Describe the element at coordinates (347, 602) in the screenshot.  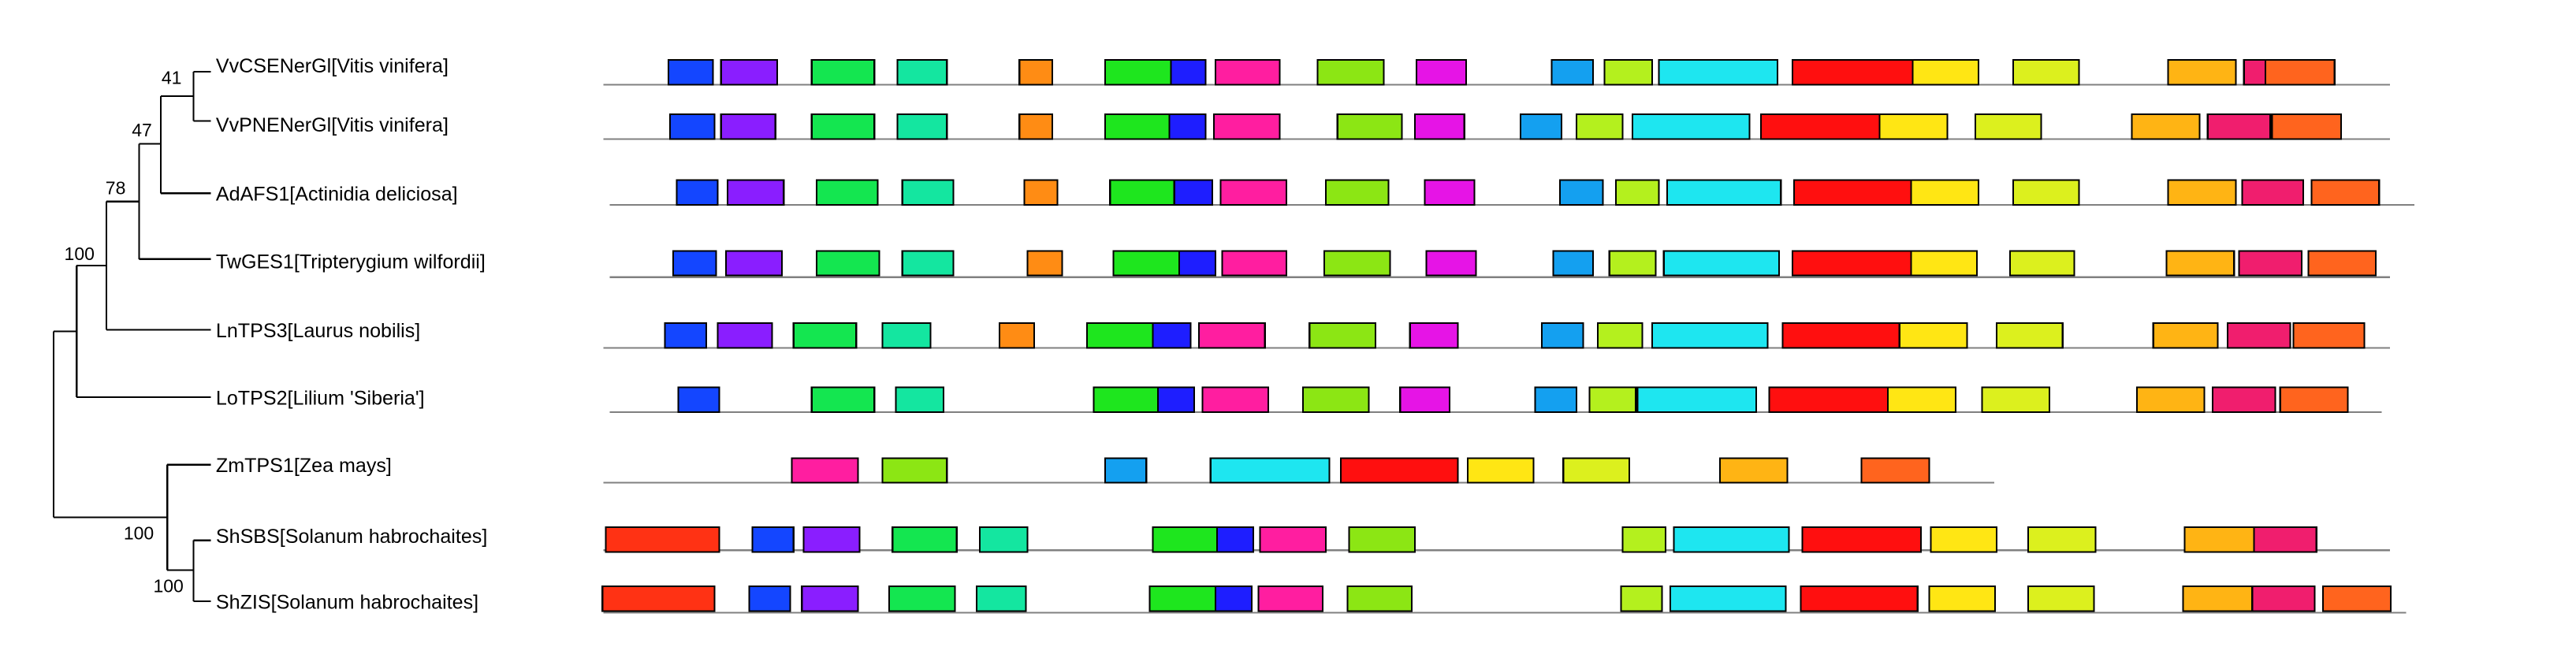
I see `taxon-label: ShZIS[Solanum habrochaites]` at that location.